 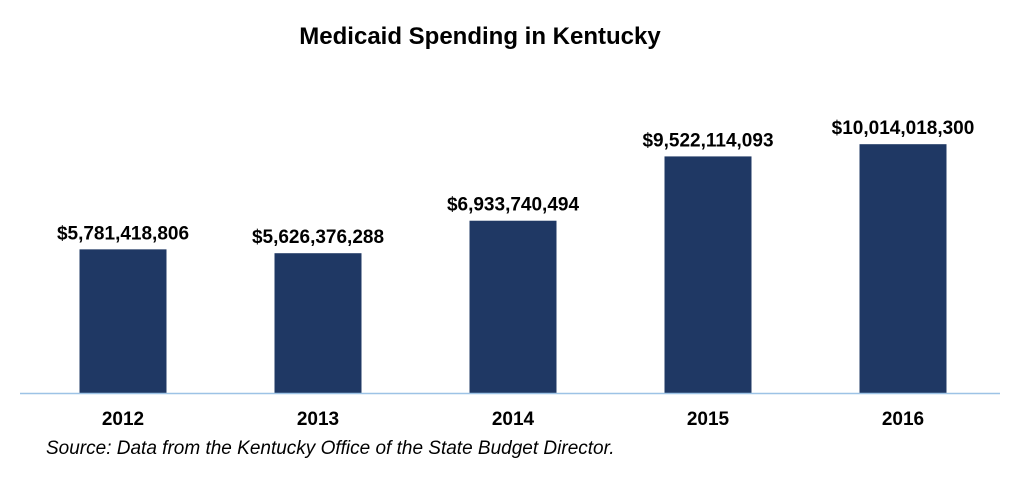 What do you see at coordinates (513, 205) in the screenshot?
I see `data-label-2014: $6,933,740,494` at bounding box center [513, 205].